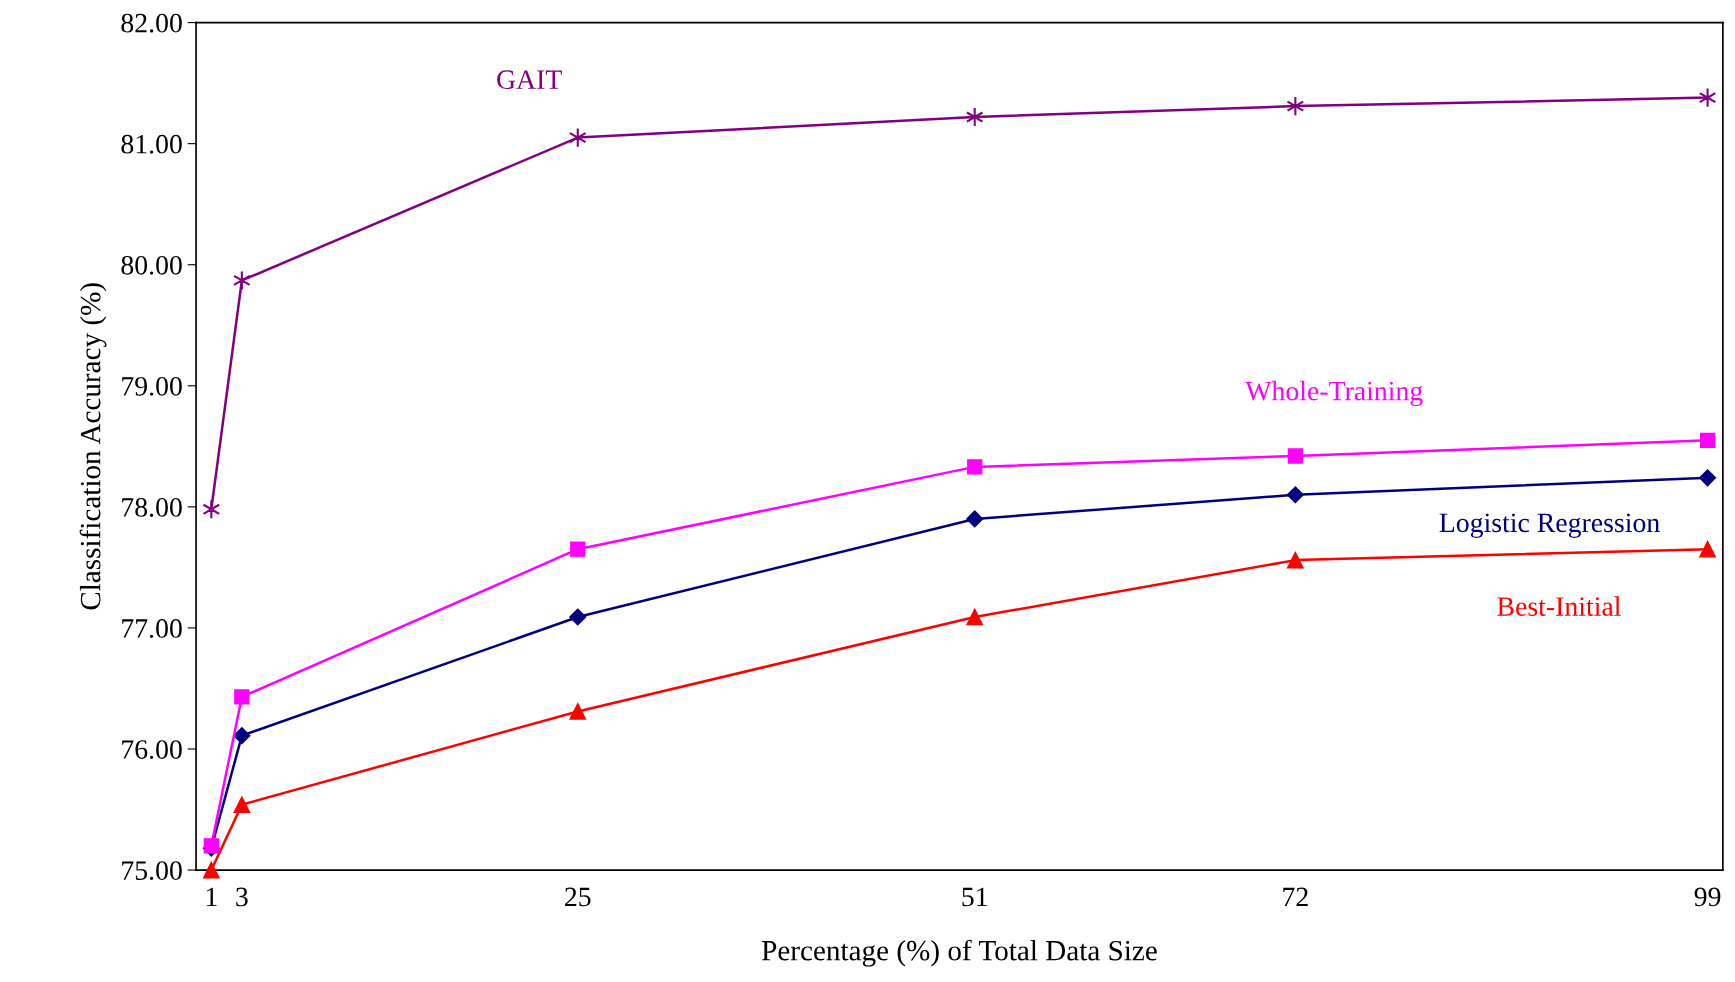 The width and height of the screenshot is (1735, 982). What do you see at coordinates (529, 79) in the screenshot?
I see `series-label: GAIT` at bounding box center [529, 79].